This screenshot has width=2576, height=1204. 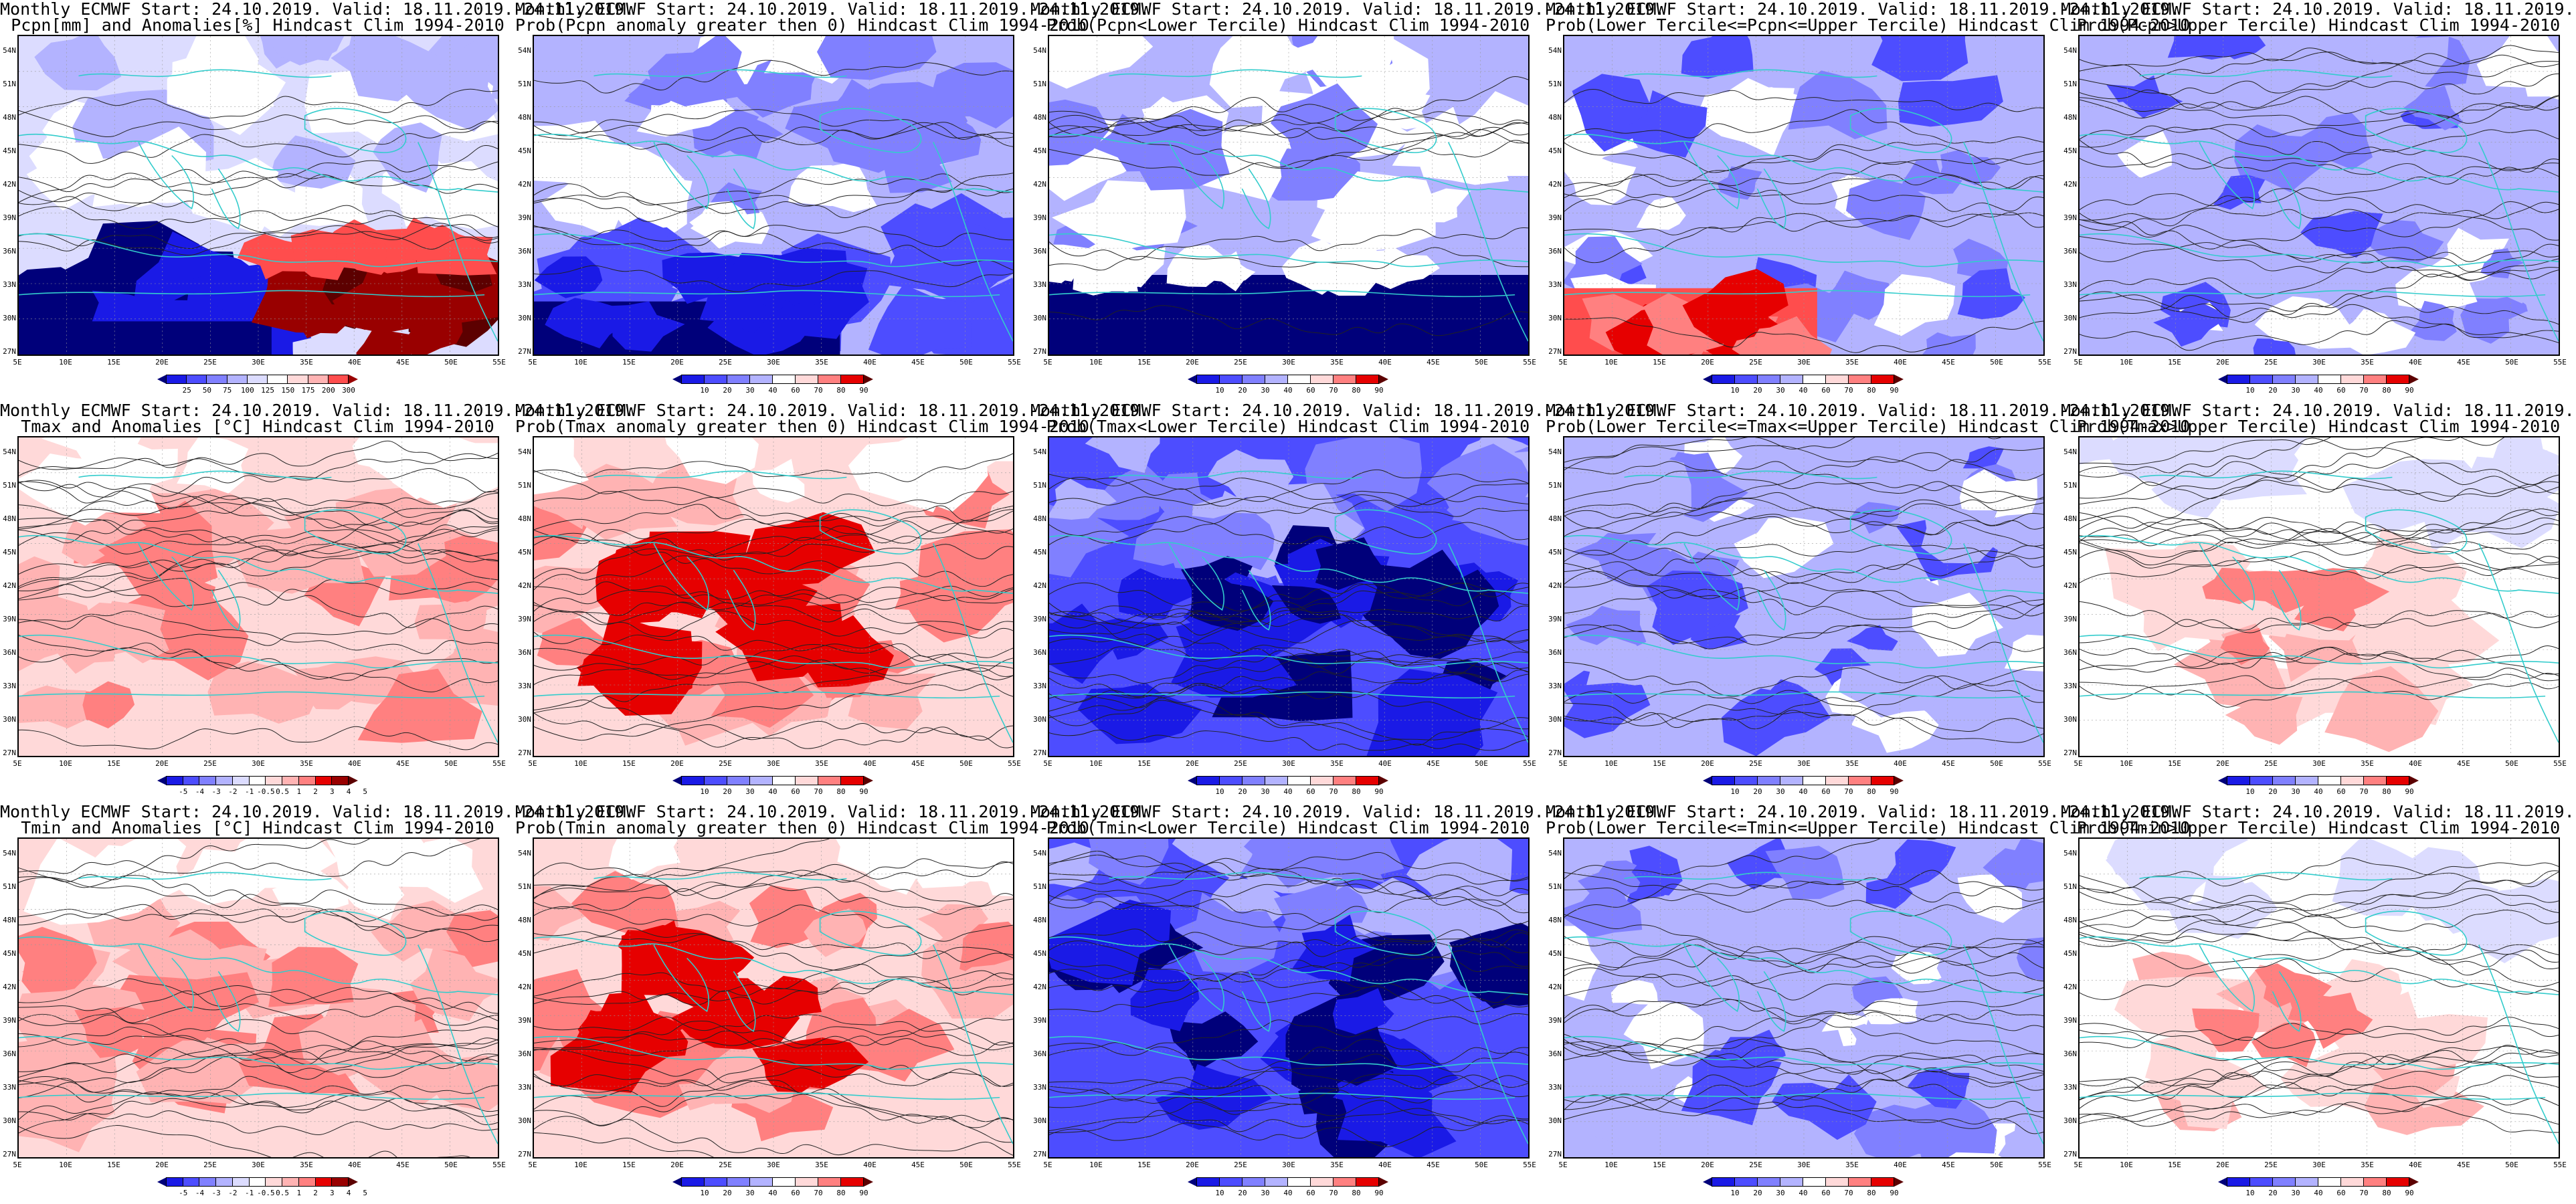 I want to click on colour-bar-tick-label: 100, so click(x=247, y=390).